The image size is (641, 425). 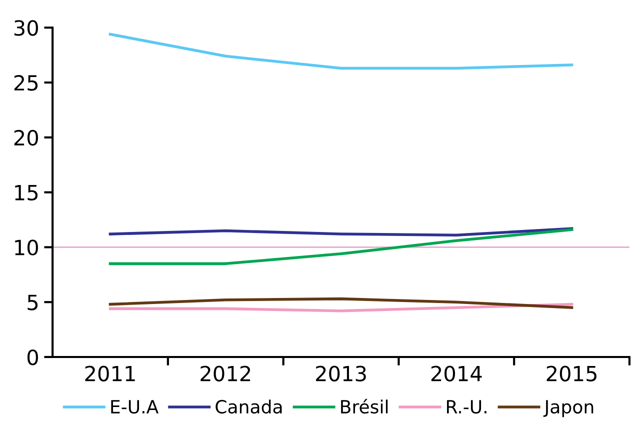 What do you see at coordinates (110, 374) in the screenshot?
I see `x-tick-label: 2011` at bounding box center [110, 374].